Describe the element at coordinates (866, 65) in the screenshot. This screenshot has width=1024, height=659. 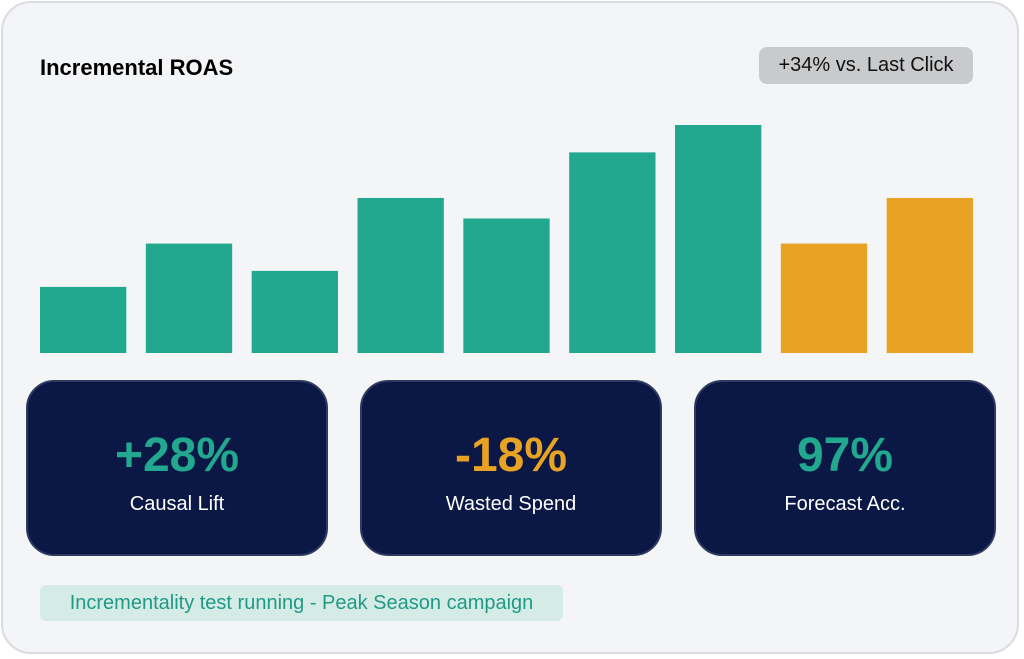
I see `comparison-badge: +34% vs. Last Click` at that location.